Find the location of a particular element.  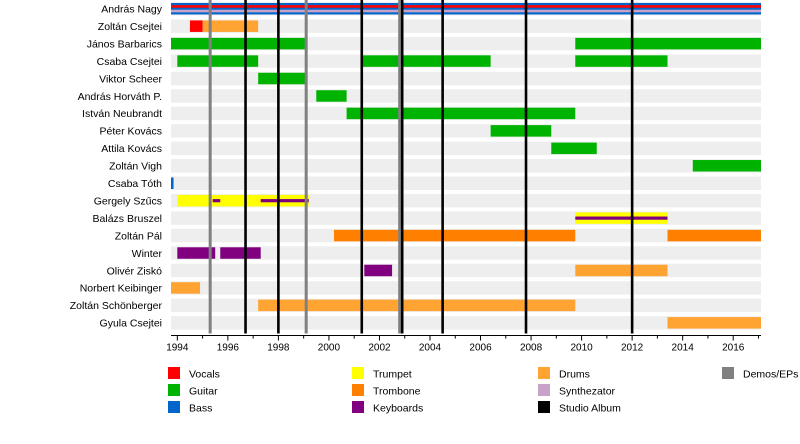

member-label: Olivér Ziskó is located at coordinates (135, 271).